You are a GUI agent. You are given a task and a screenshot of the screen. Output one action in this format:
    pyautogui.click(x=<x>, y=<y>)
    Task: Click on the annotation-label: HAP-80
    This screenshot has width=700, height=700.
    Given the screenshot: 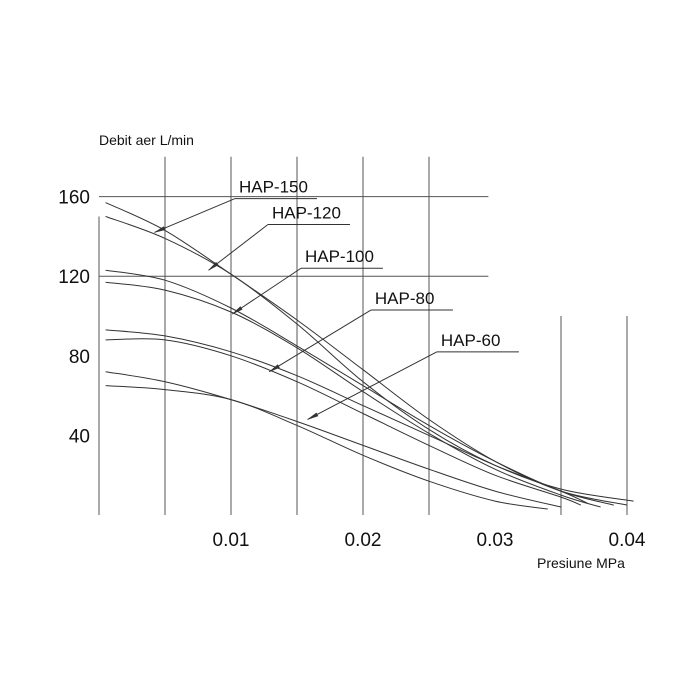 What is the action you would take?
    pyautogui.click(x=405, y=298)
    